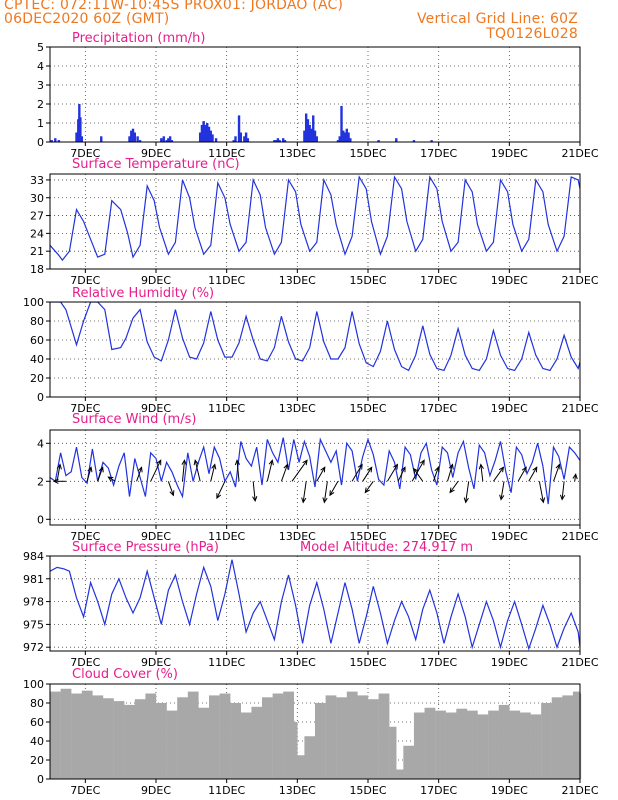 This screenshot has width=618, height=800. Describe the element at coordinates (33, 602) in the screenshot. I see `y-tick-label: 978` at that location.